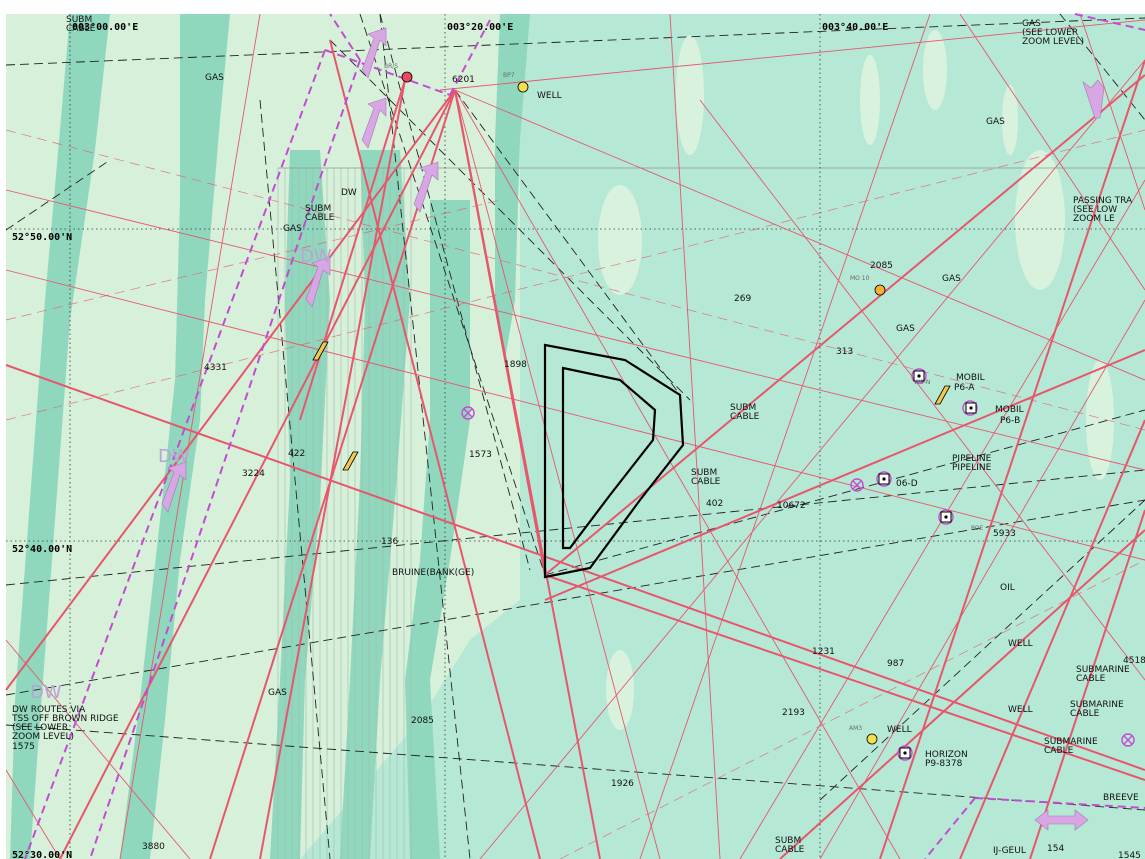 Image resolution: width=1145 pixels, height=859 pixels. I want to click on map-label-dw-big-1: DW, so click(316, 256).